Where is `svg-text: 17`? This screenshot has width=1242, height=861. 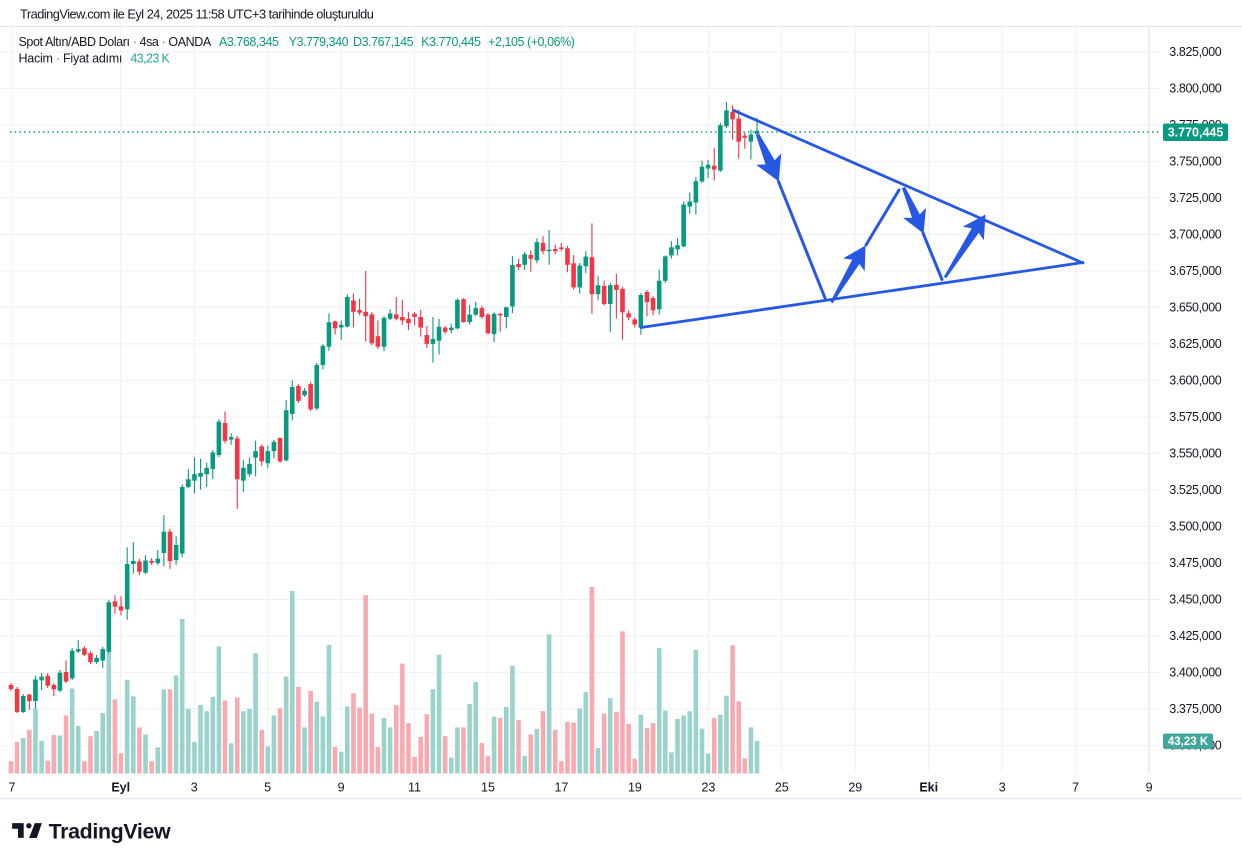 svg-text: 17 is located at coordinates (561, 788).